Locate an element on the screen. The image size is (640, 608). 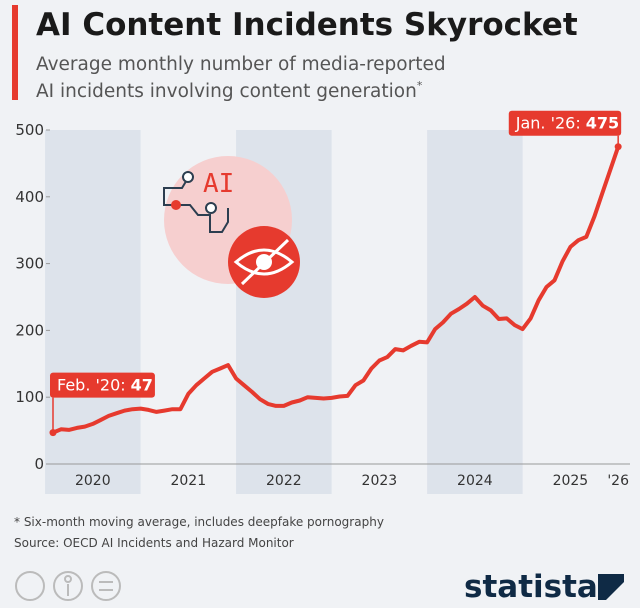
y-tick-label: 100 is located at coordinates (29, 397).